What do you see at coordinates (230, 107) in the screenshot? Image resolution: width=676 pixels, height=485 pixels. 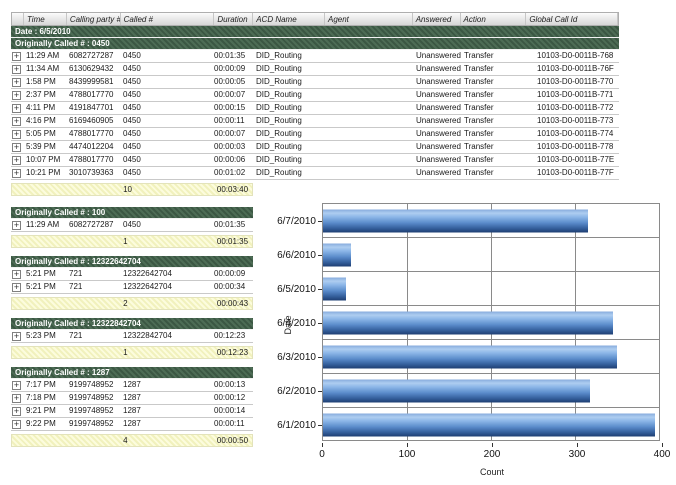 I see `cell-duration: 00:00:15` at bounding box center [230, 107].